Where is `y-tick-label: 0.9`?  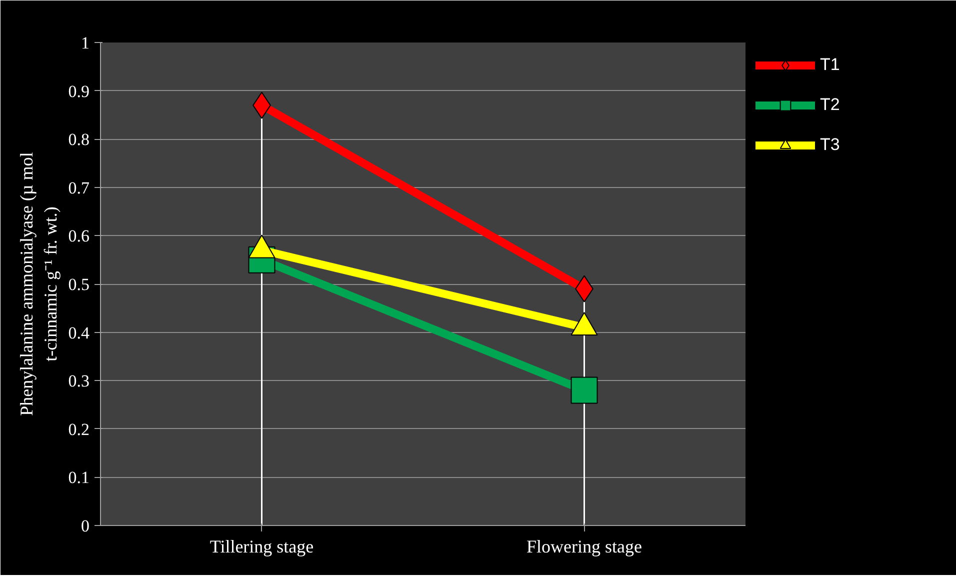 y-tick-label: 0.9 is located at coordinates (79, 91).